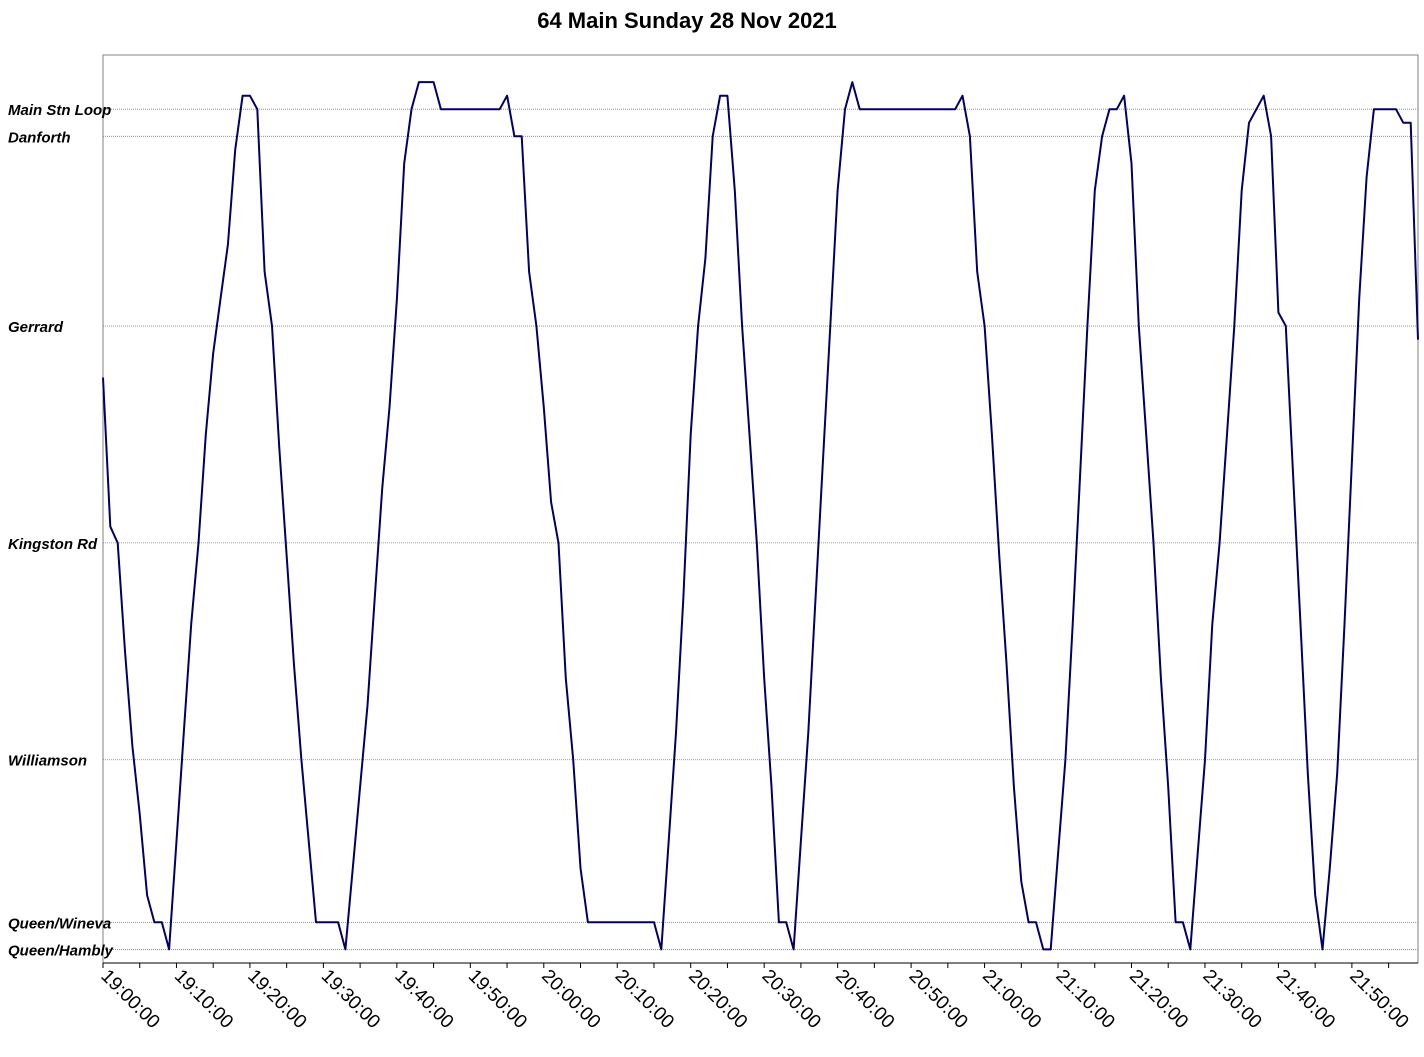  I want to click on x-tick-label: 21:00:00, so click(1011, 999).